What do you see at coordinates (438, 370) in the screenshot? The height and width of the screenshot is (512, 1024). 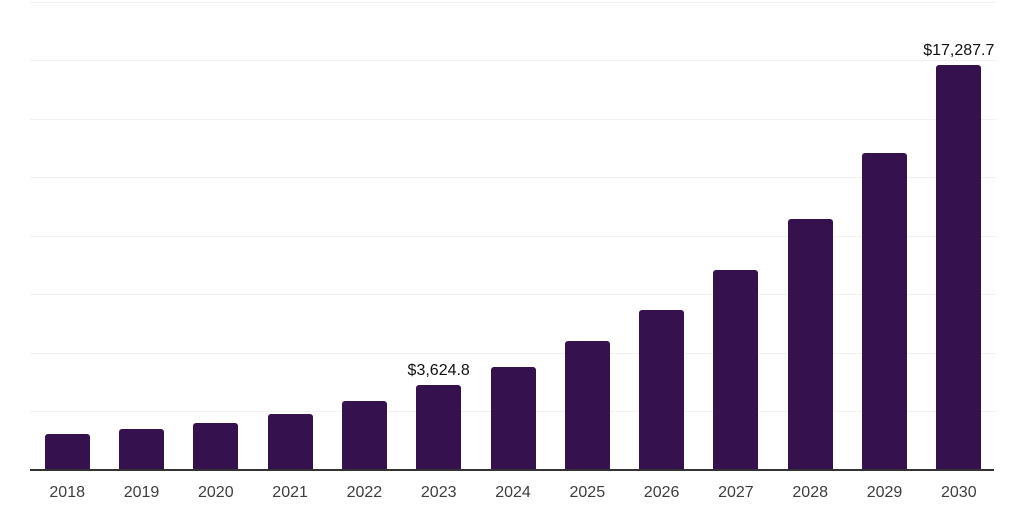 I see `data-label-2023: $3,624.8` at bounding box center [438, 370].